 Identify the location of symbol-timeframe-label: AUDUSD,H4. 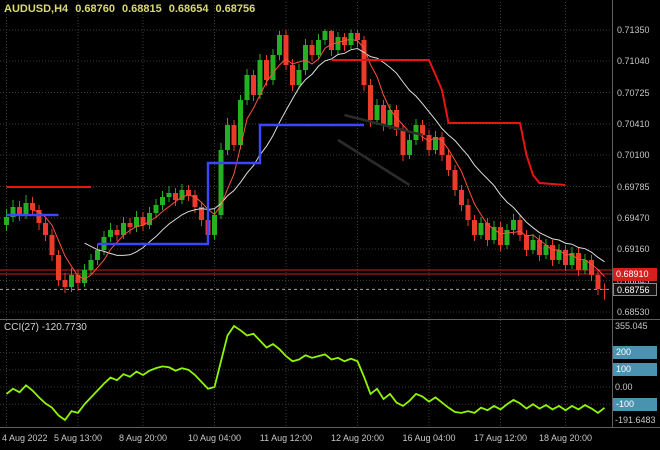
(36, 9).